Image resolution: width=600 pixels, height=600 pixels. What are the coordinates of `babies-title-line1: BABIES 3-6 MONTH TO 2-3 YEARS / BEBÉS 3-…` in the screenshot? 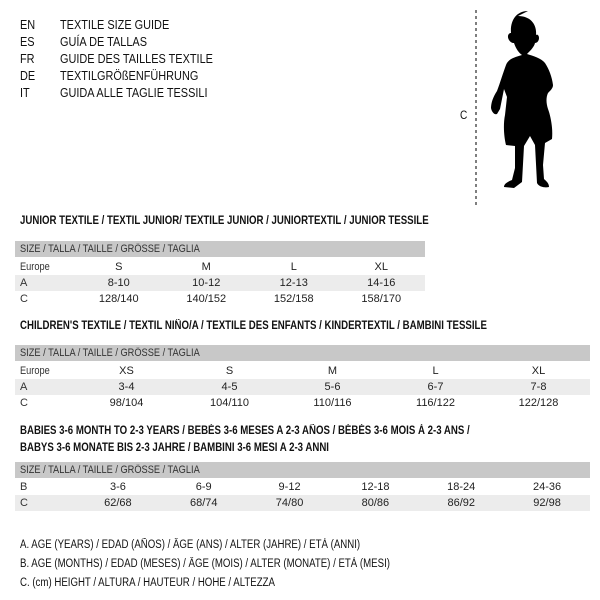 It's located at (245, 431).